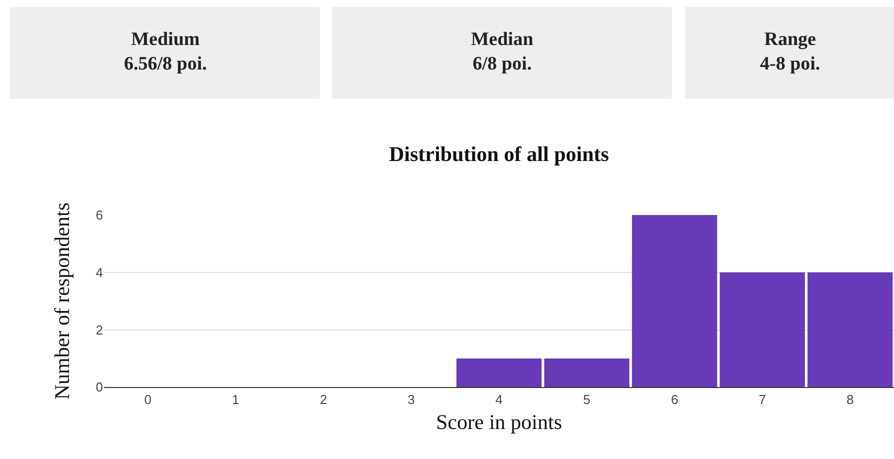 The height and width of the screenshot is (459, 894). I want to click on x-tick-label: 3, so click(411, 399).